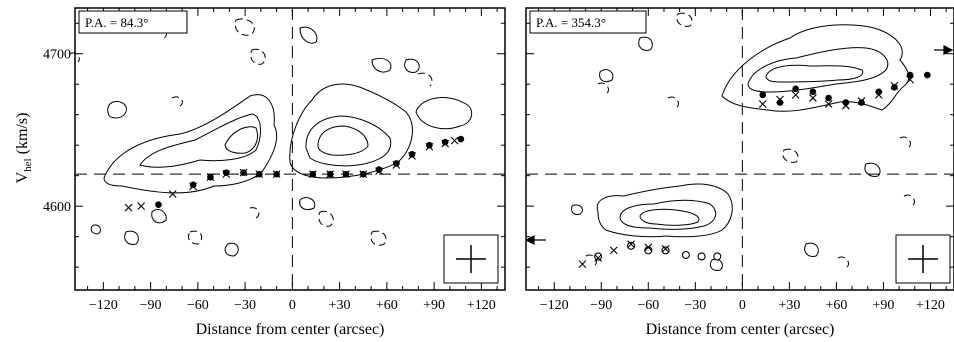 The image size is (954, 342). What do you see at coordinates (535, 240) in the screenshot?
I see `arrow-left-edge` at bounding box center [535, 240].